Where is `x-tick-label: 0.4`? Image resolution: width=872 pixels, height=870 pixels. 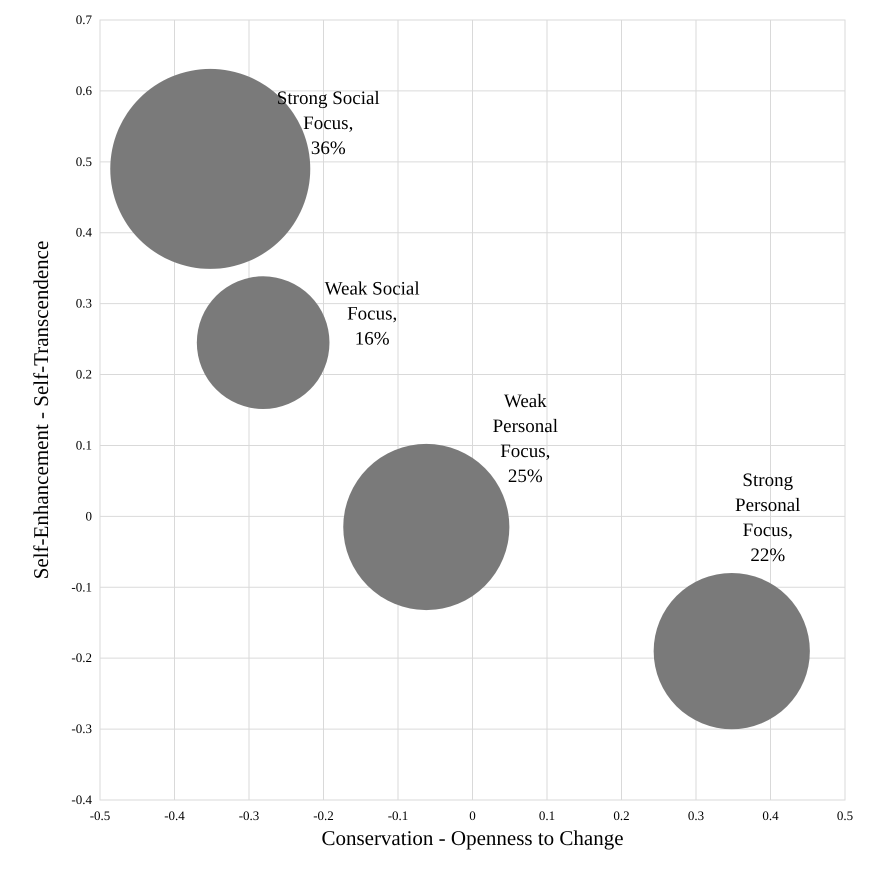 x-tick-label: 0.4 is located at coordinates (771, 815).